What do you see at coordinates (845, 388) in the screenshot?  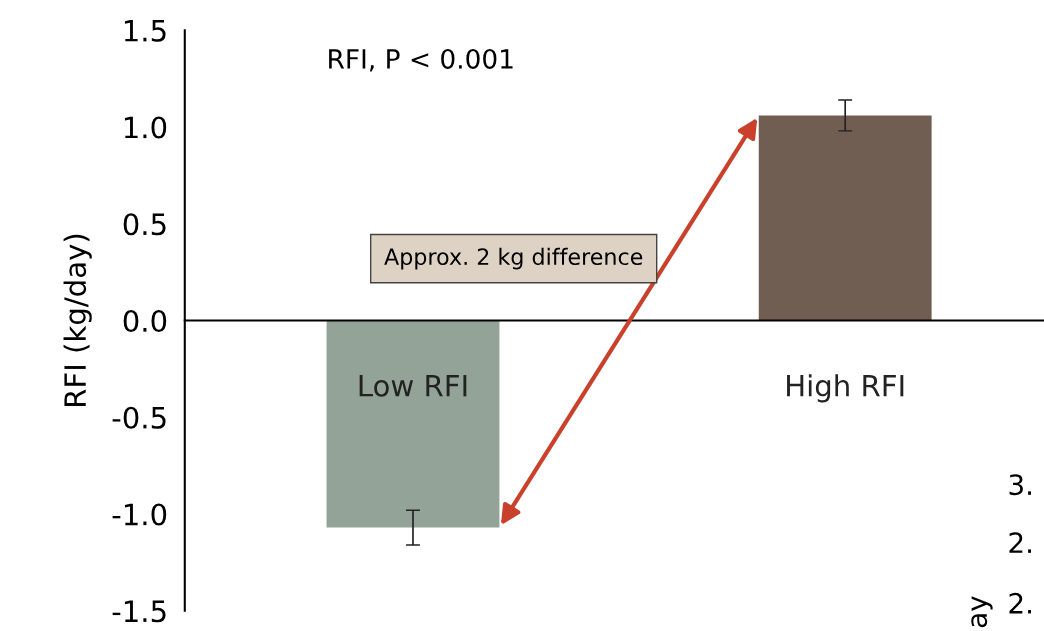 I see `x-tick-label: High RFI` at bounding box center [845, 388].